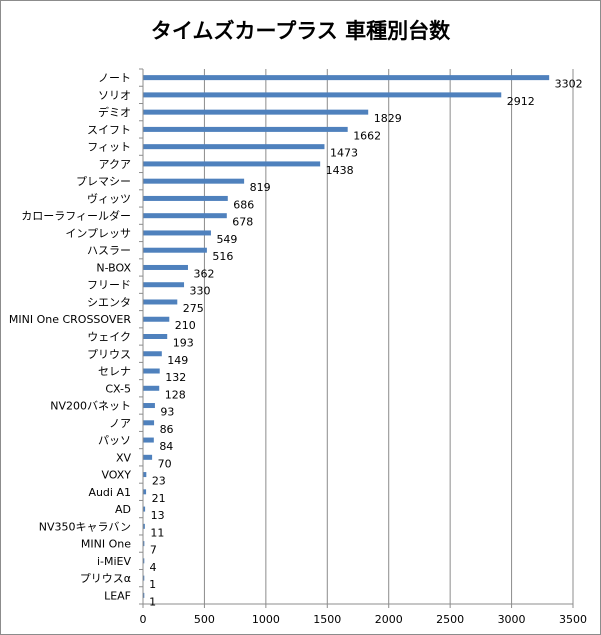  What do you see at coordinates (175, 394) in the screenshot?
I see `value-label: 128` at bounding box center [175, 394].